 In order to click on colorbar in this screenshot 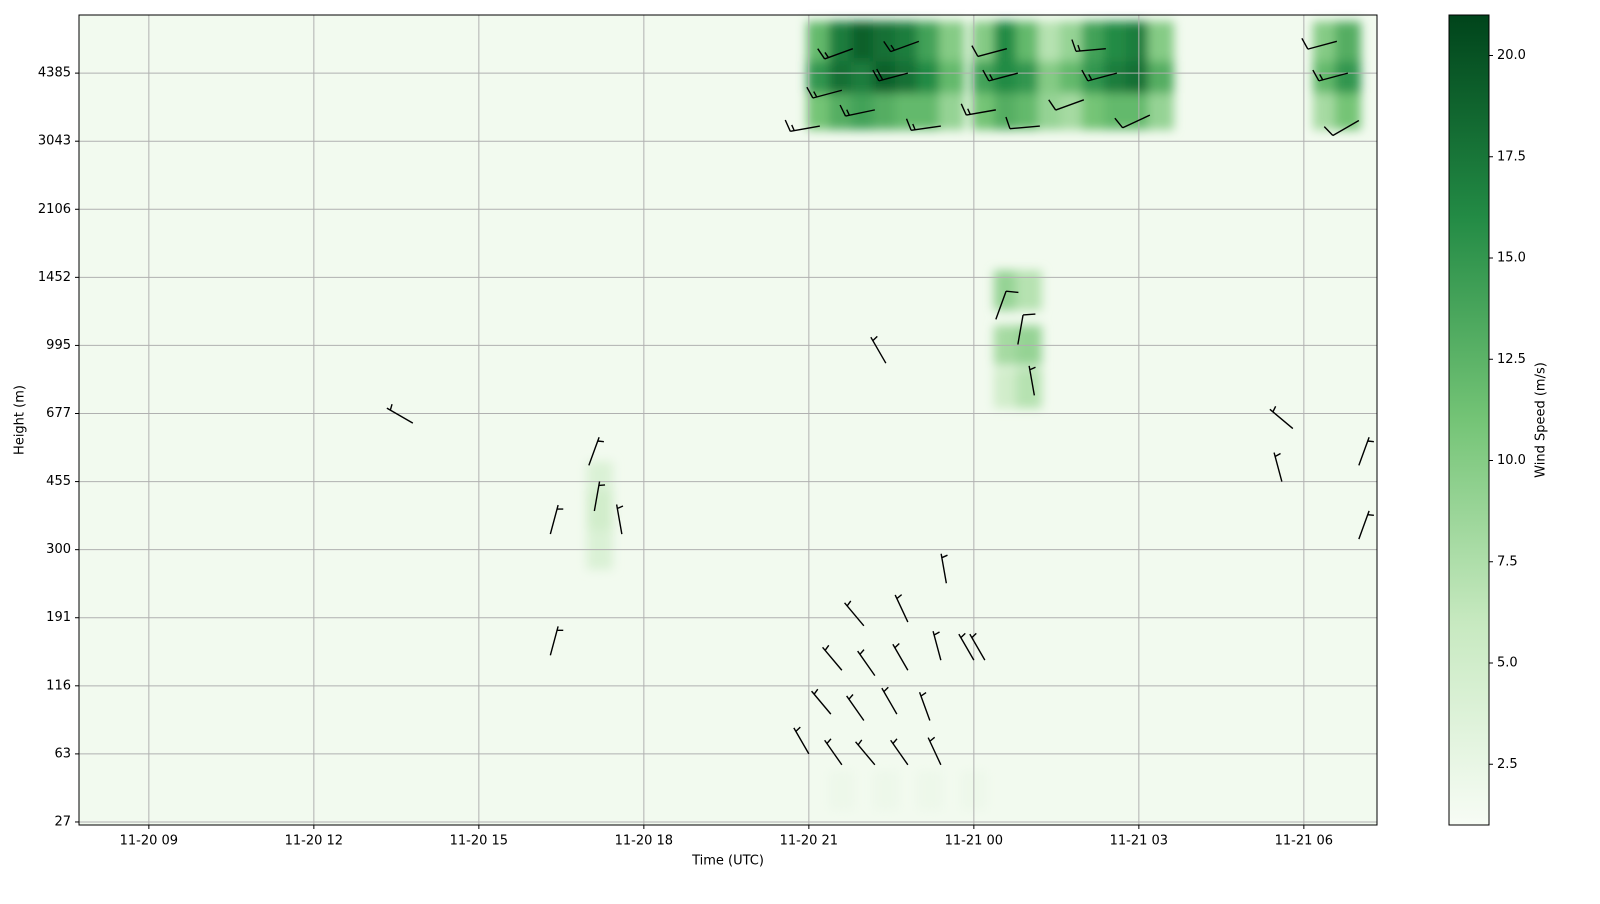, I will do `click(1469, 420)`.